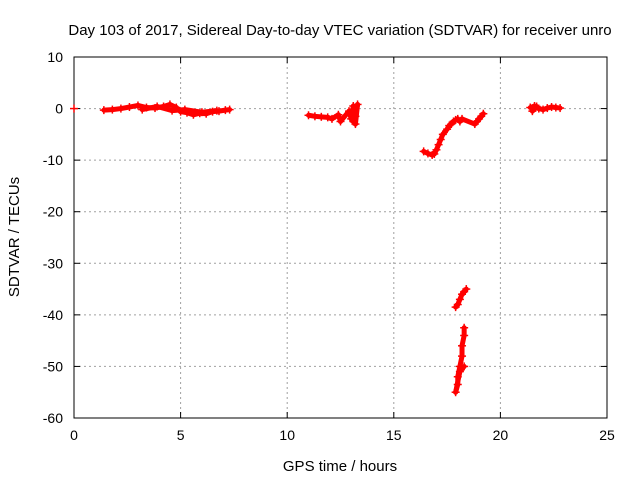 The width and height of the screenshot is (640, 480). Describe the element at coordinates (53, 263) in the screenshot. I see `y-tick-label: -30` at that location.